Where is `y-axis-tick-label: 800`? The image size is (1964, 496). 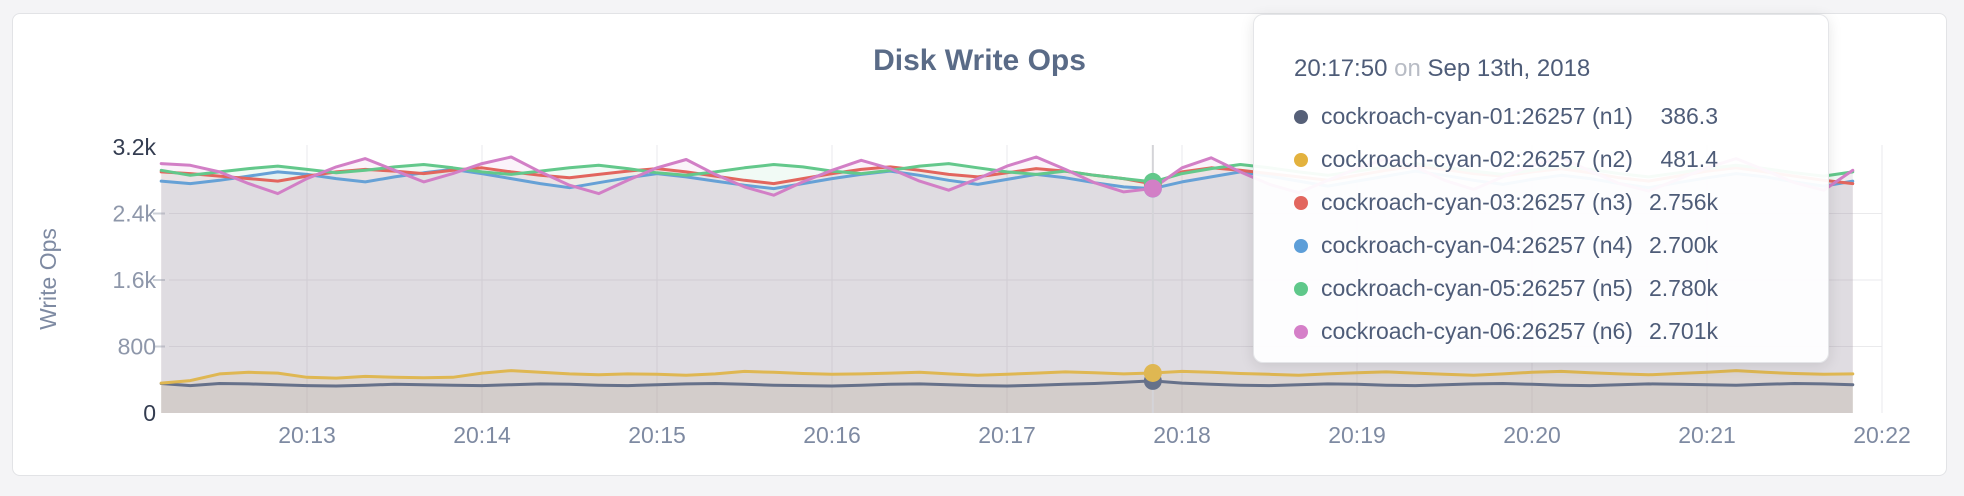 y-axis-tick-label: 800 is located at coordinates (137, 347).